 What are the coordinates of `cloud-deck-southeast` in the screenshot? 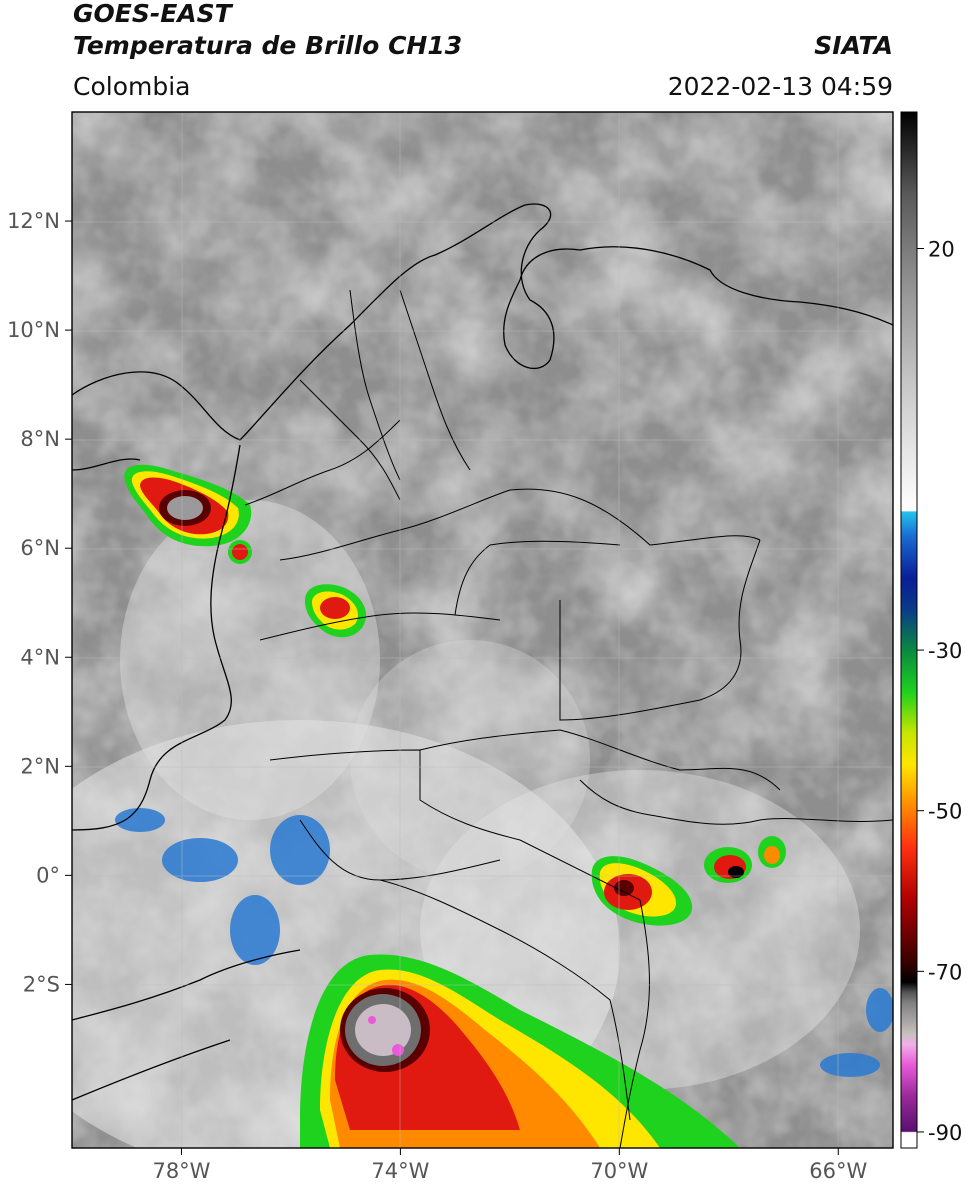 It's located at (640, 930).